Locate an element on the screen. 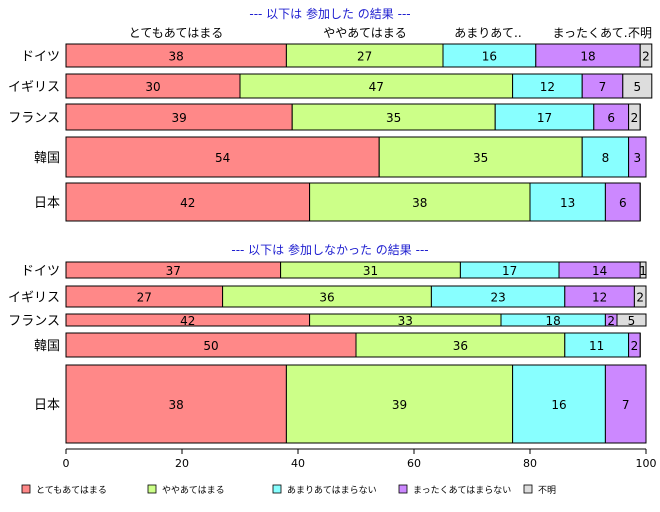  legend-label: まったくあてはまらない is located at coordinates (462, 490).